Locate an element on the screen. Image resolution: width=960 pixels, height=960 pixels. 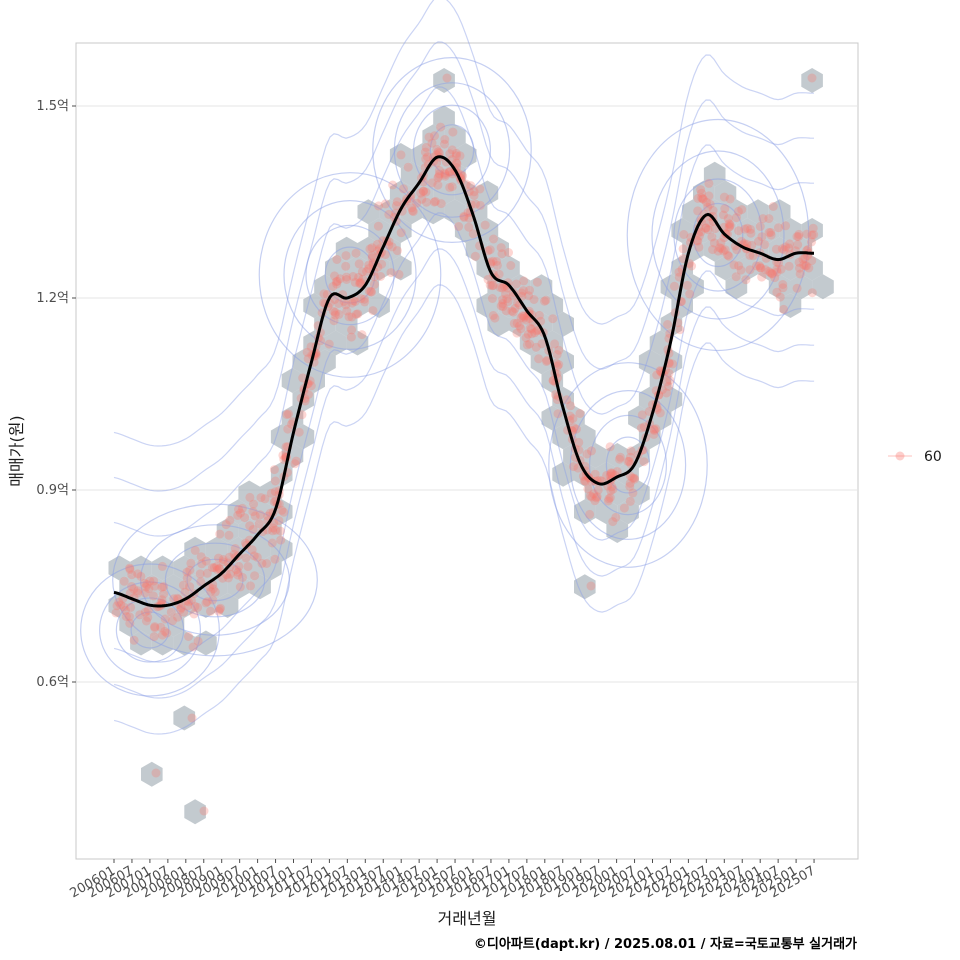
y-tick-label: 1.5억 is located at coordinates (52, 106).